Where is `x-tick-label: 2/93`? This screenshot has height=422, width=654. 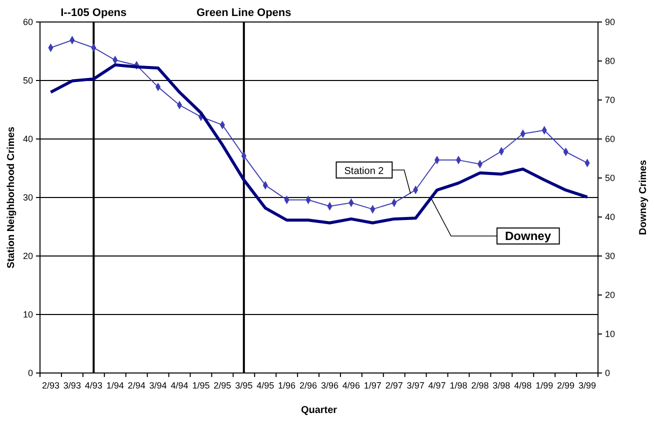 x-tick-label: 2/93 is located at coordinates (51, 385).